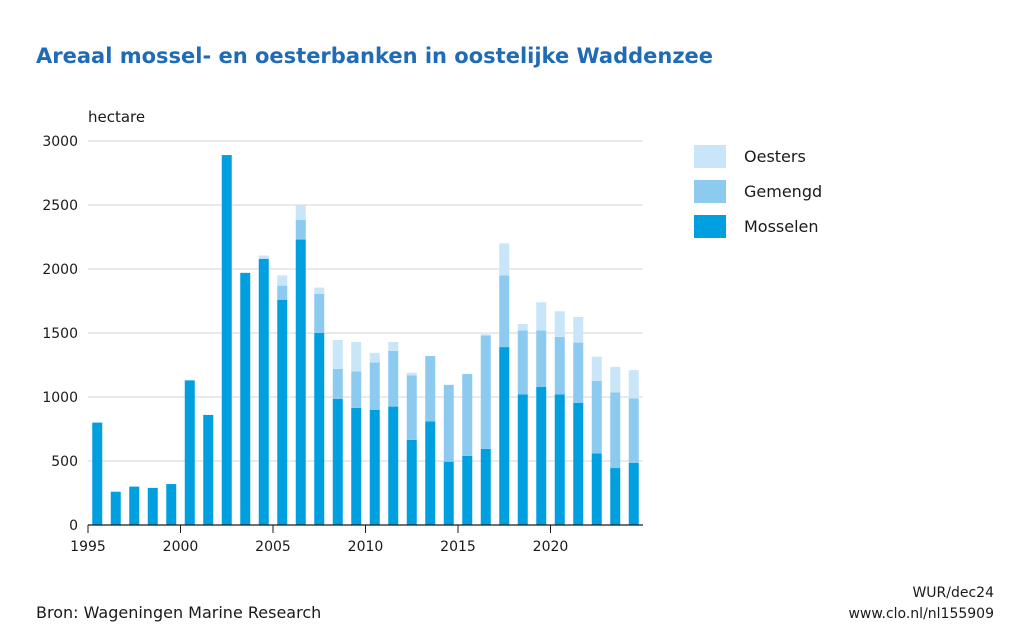 This screenshot has width=1024, height=631. What do you see at coordinates (504, 311) in the screenshot?
I see `bar-gemengd-2017` at bounding box center [504, 311].